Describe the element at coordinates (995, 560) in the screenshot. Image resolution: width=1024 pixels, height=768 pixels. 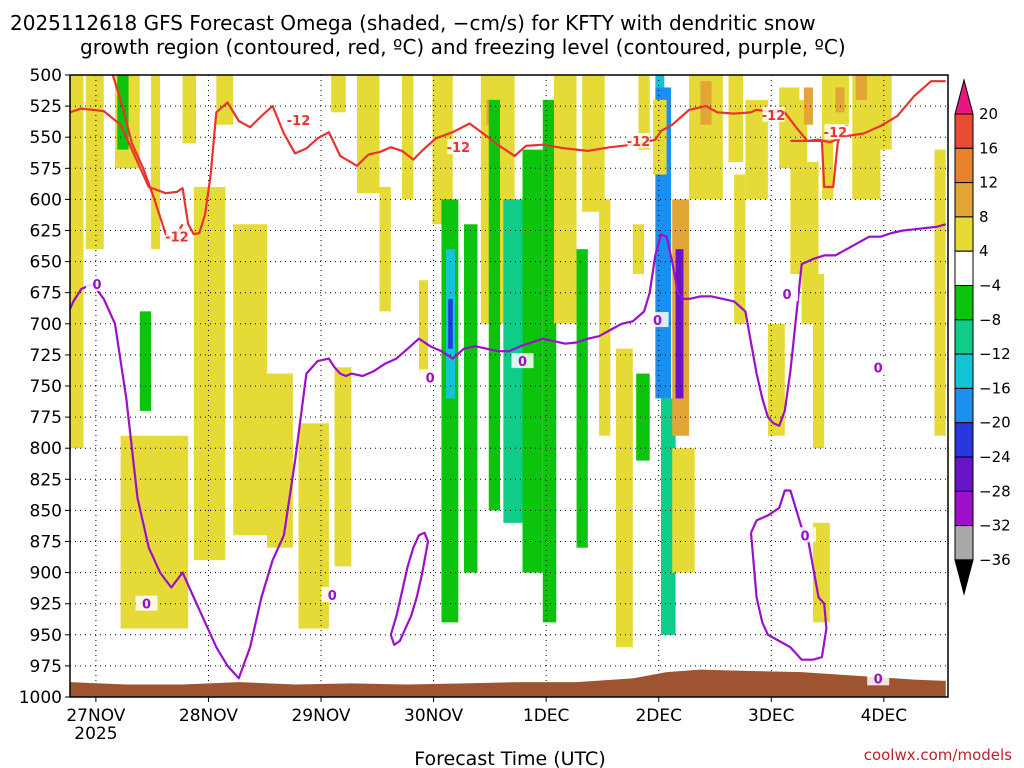
I see `colorbar-label: −36` at that location.